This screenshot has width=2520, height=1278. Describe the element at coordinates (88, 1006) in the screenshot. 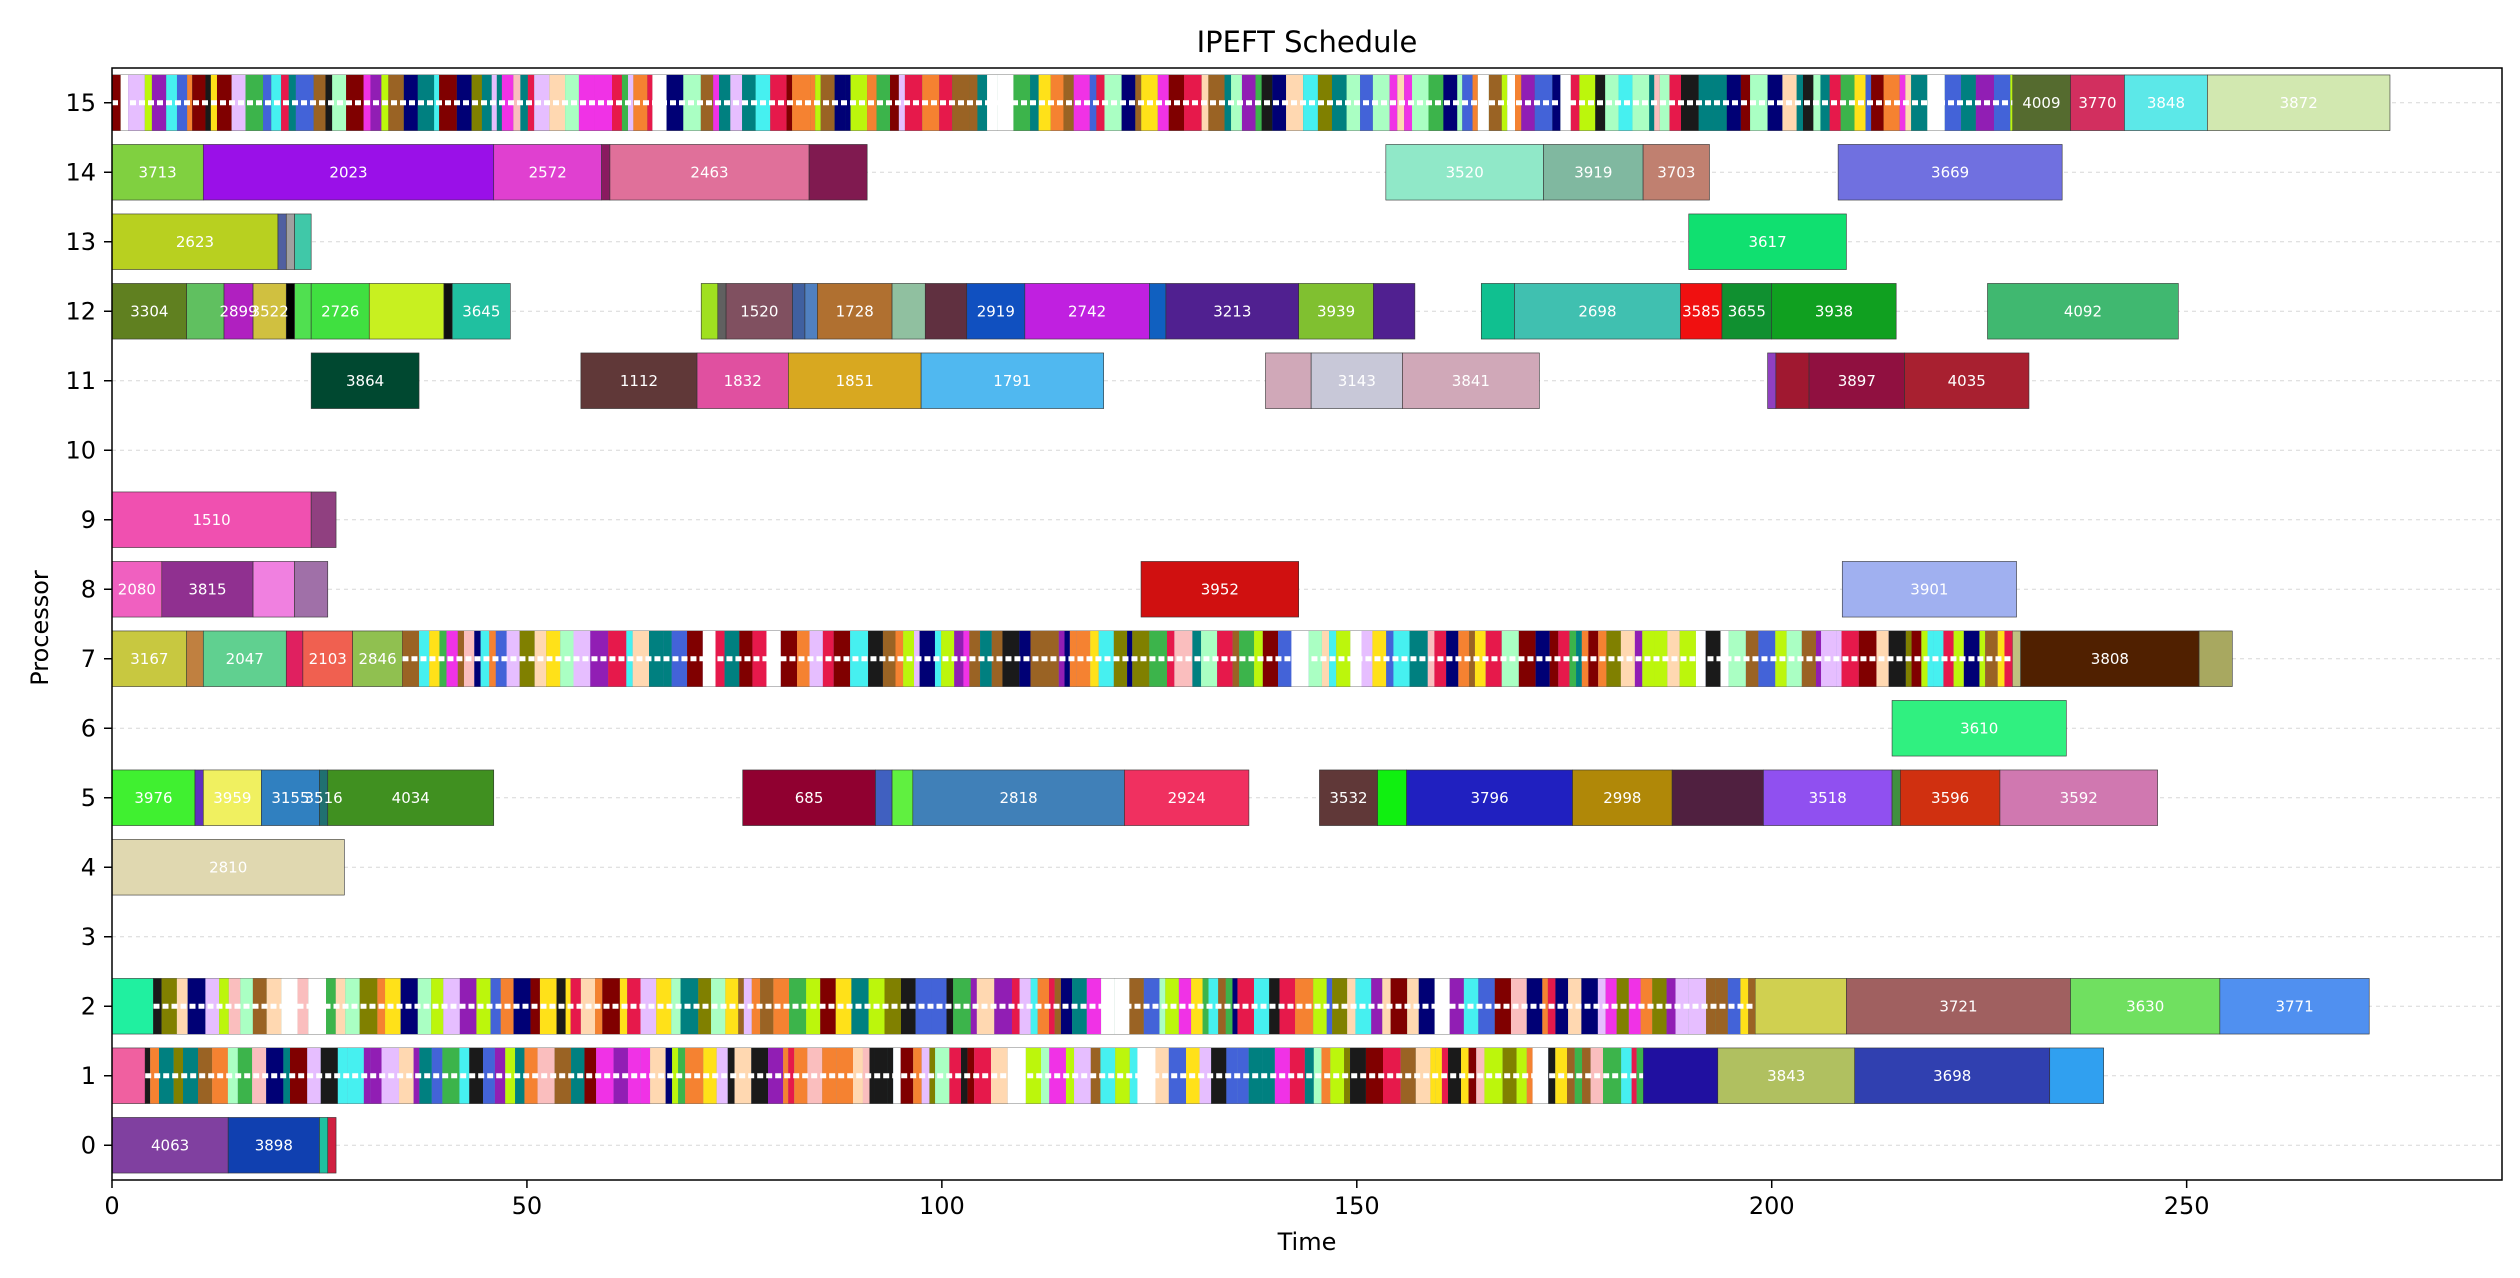

I see `y-tick-label: 2` at that location.